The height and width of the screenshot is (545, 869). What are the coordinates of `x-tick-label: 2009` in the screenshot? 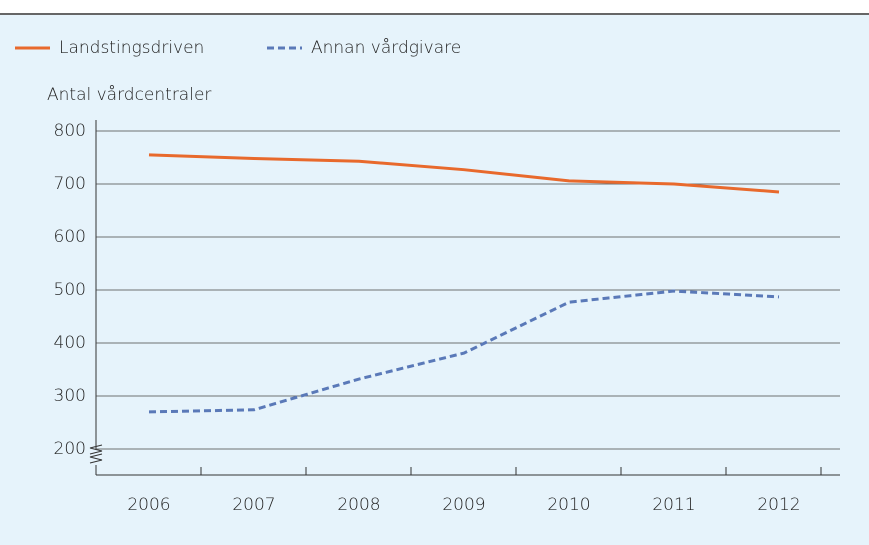 It's located at (463, 505).